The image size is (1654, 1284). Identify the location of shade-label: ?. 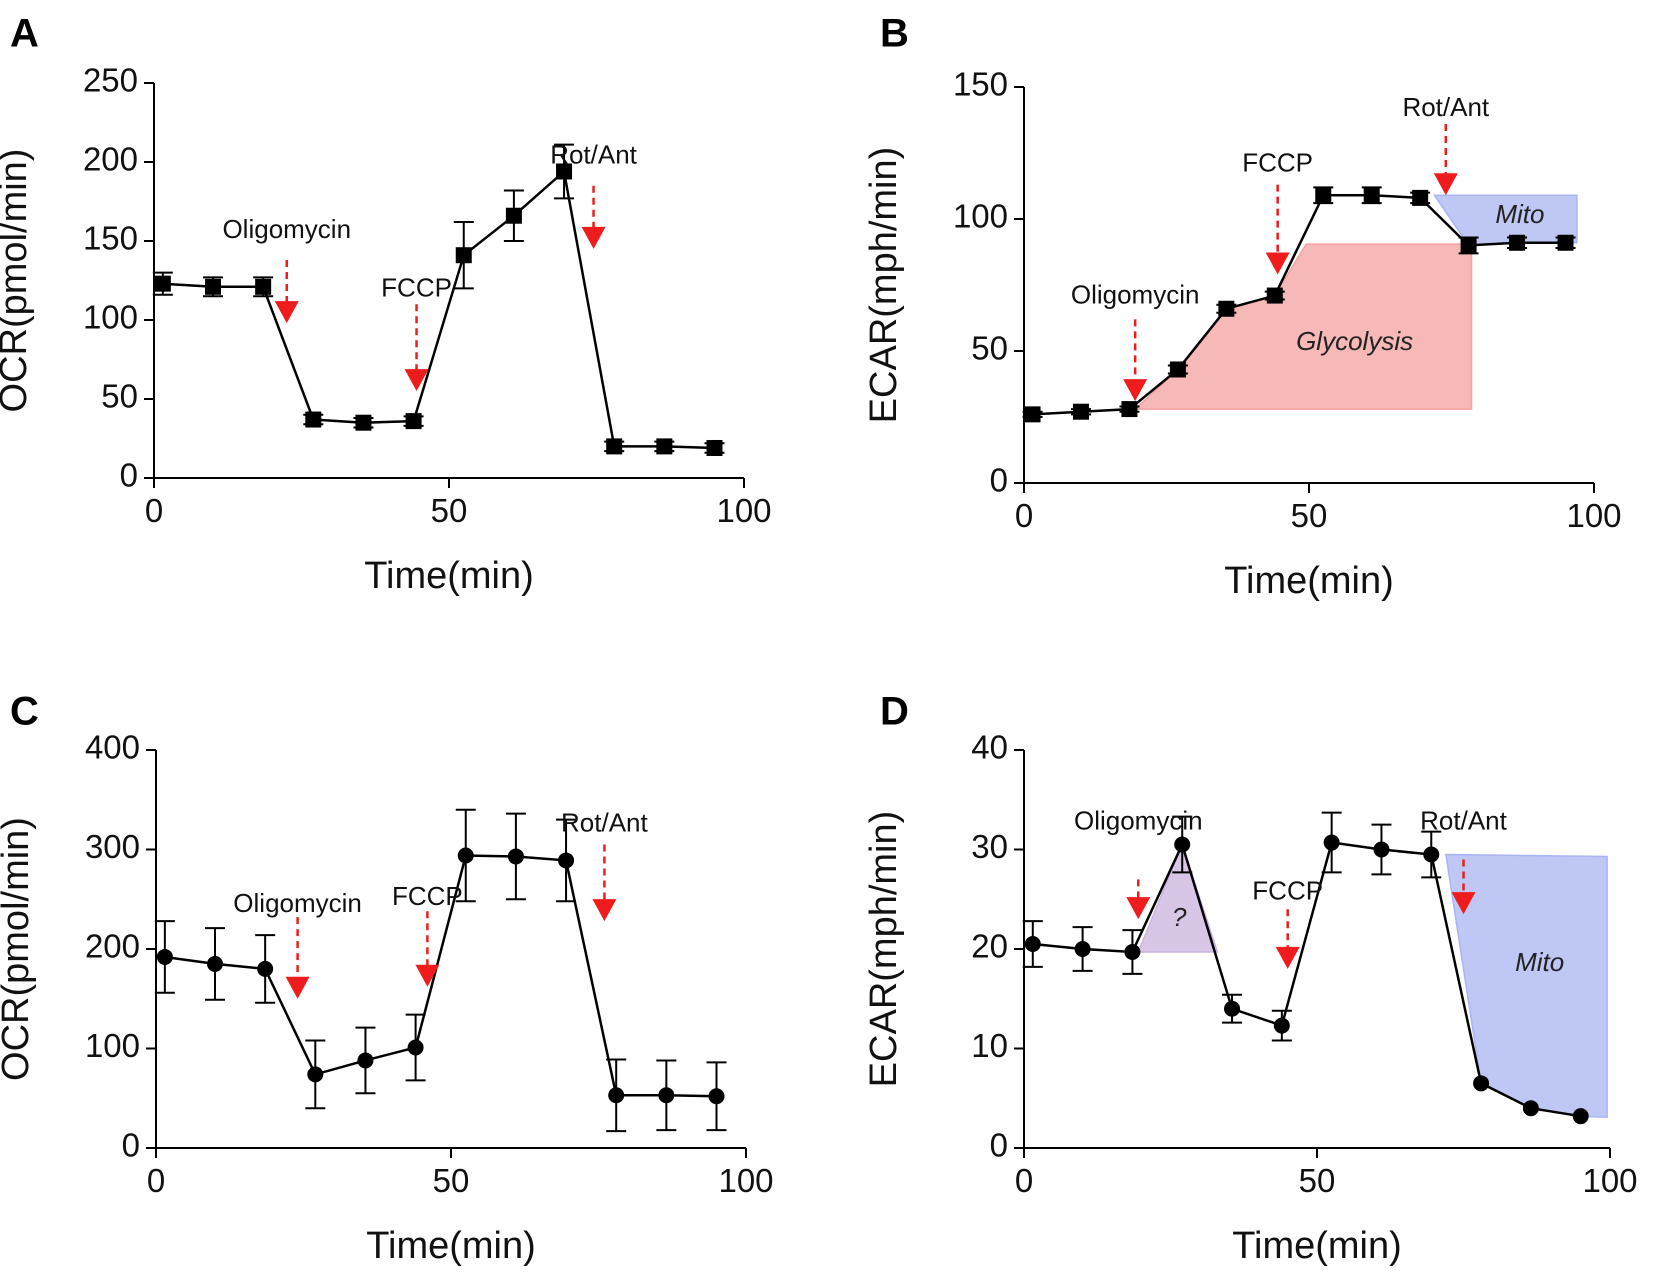
(1179, 917).